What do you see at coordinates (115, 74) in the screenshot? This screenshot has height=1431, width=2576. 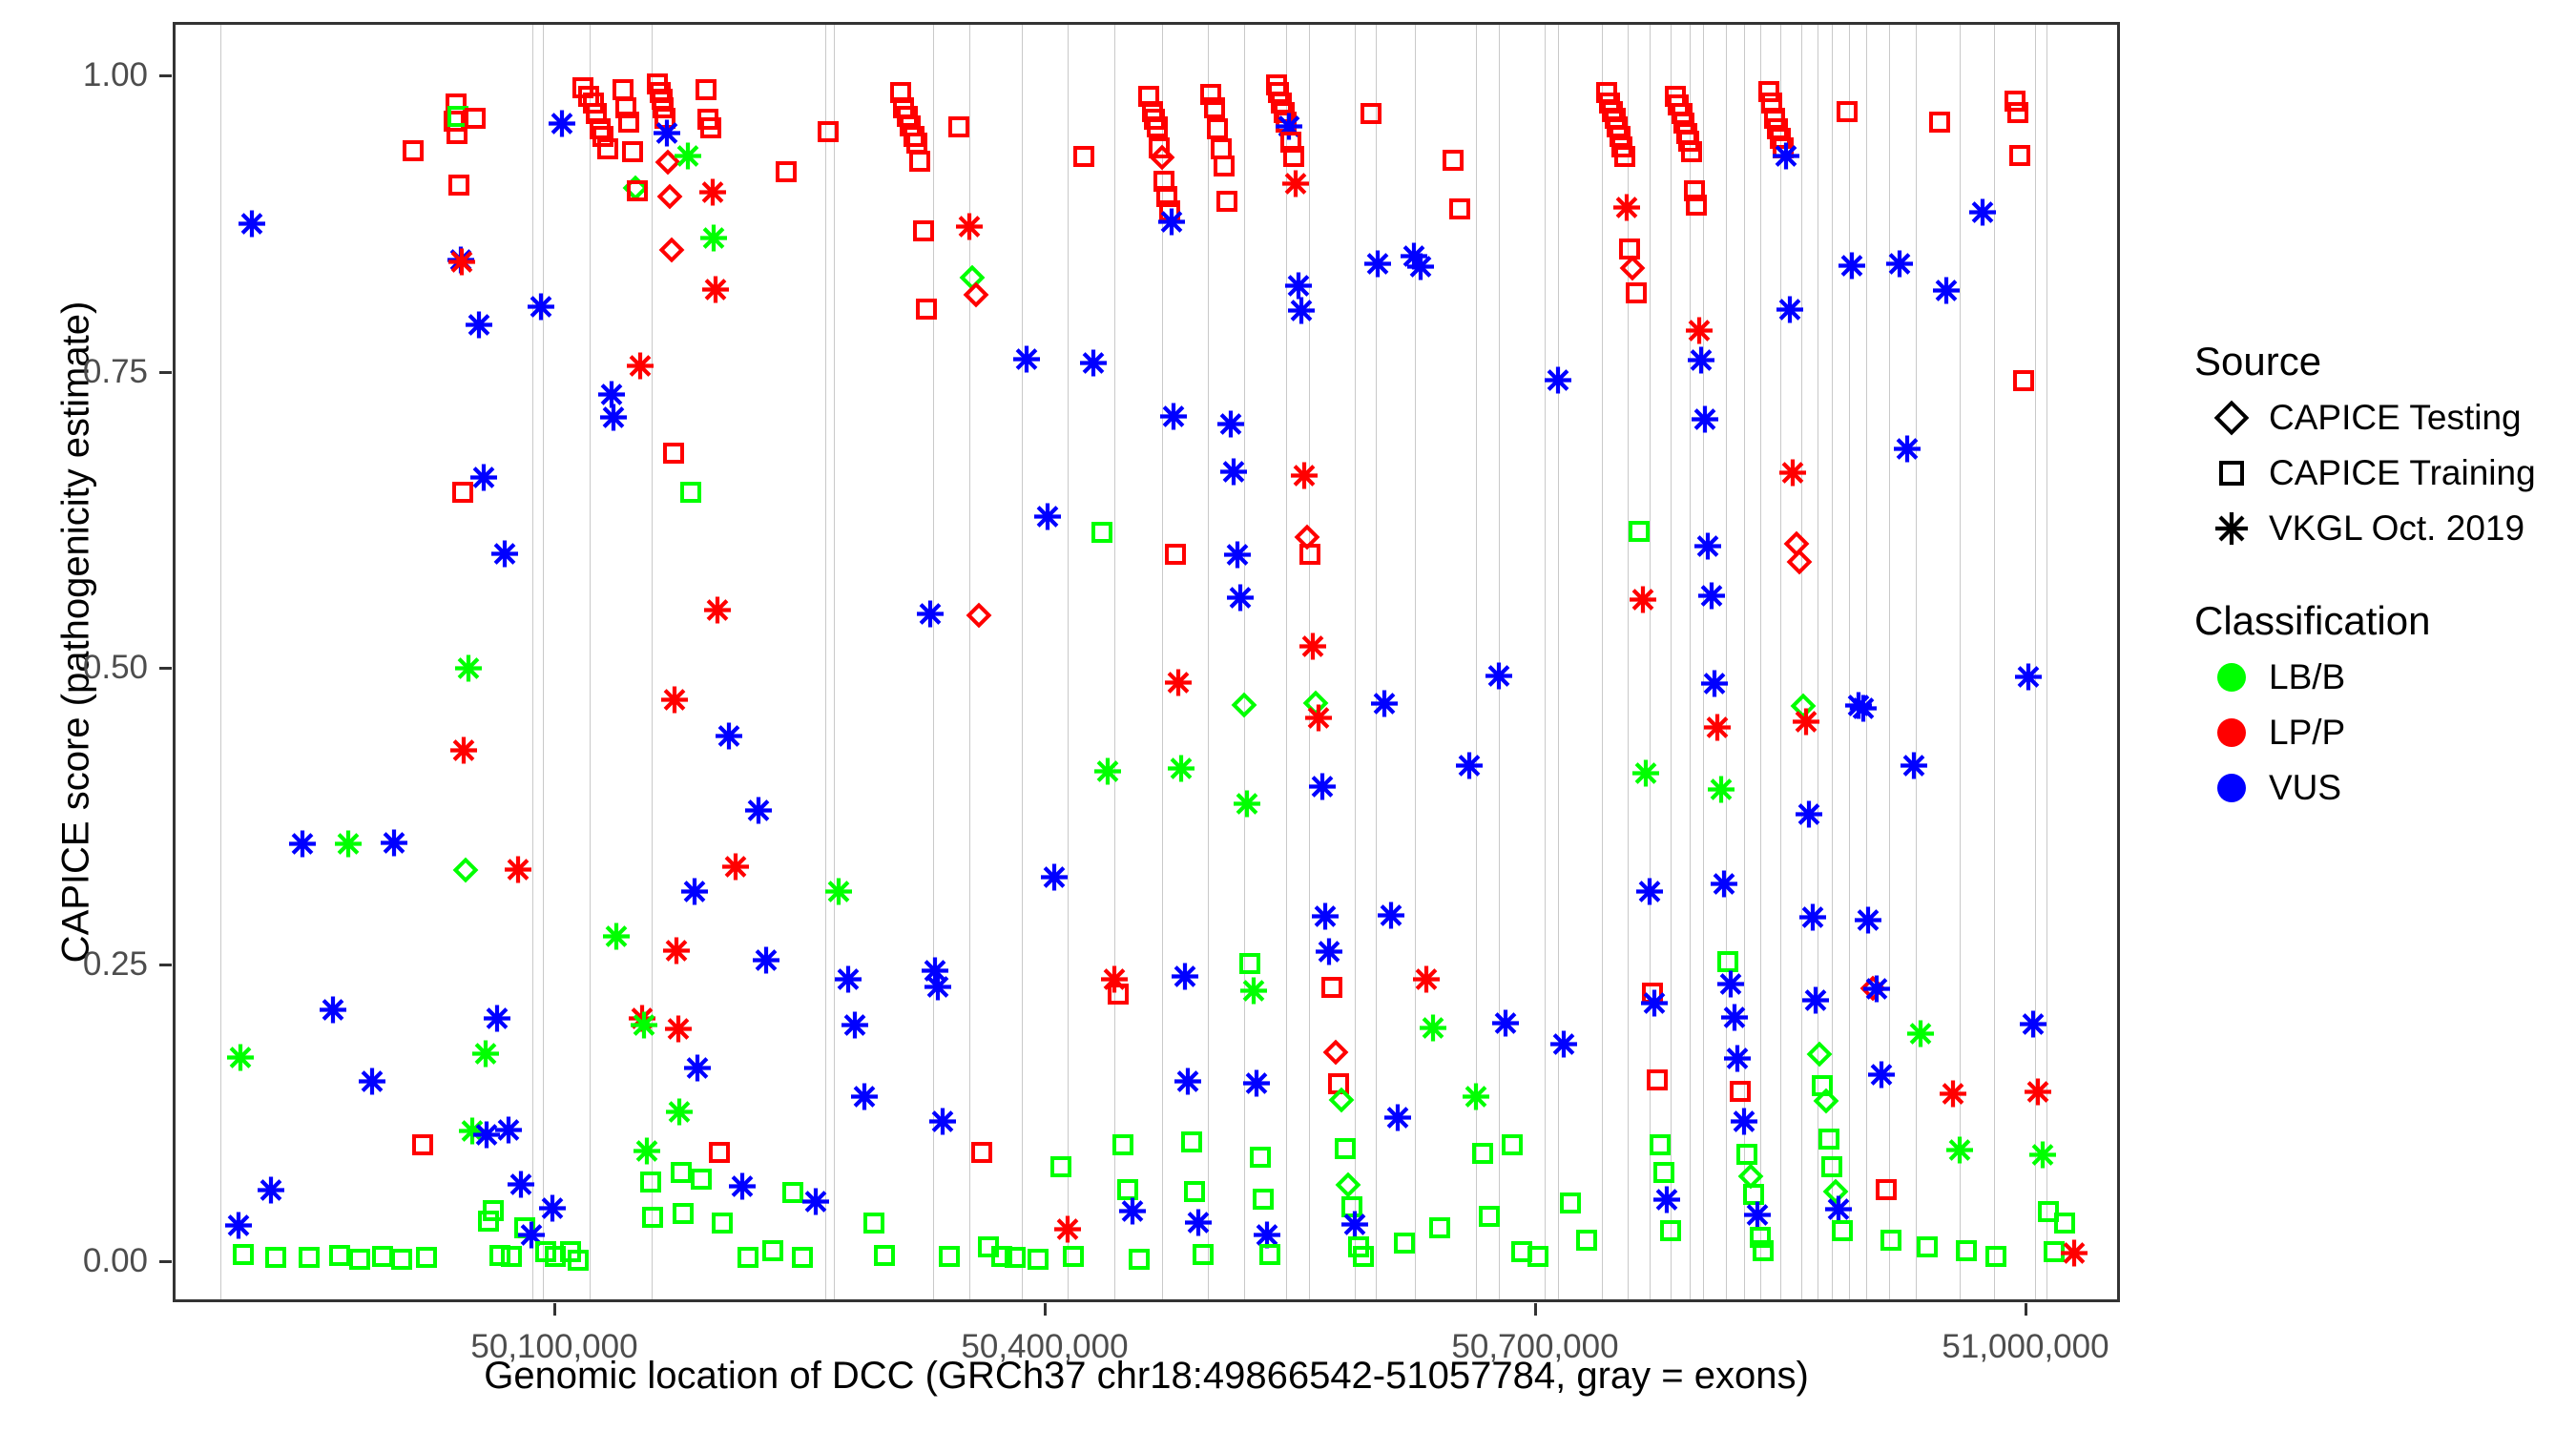 I see `y-tick-label: 1.00` at bounding box center [115, 74].